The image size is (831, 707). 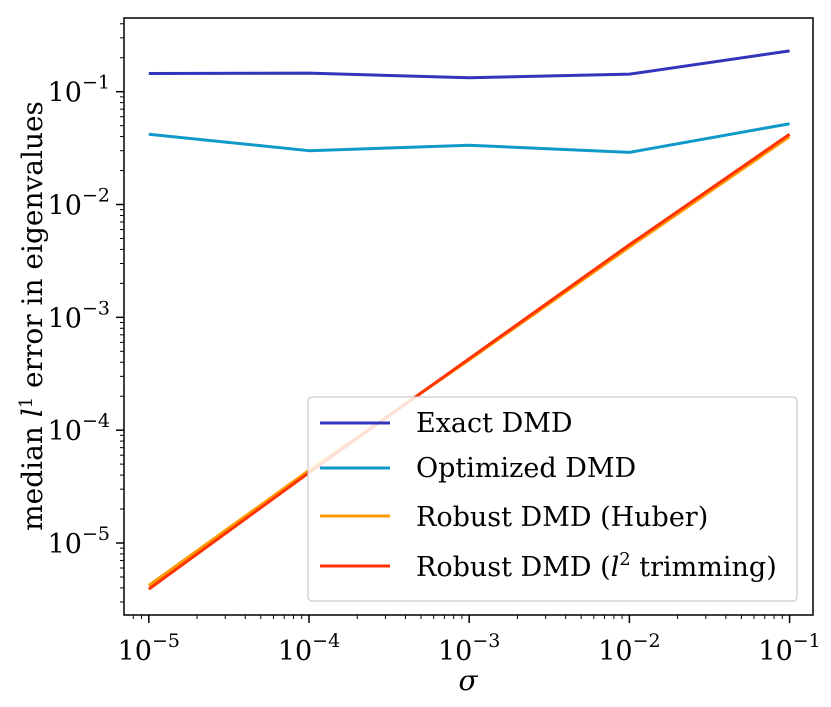 I want to click on x-tick-label-0: 10⁻⁵, so click(x=149, y=648).